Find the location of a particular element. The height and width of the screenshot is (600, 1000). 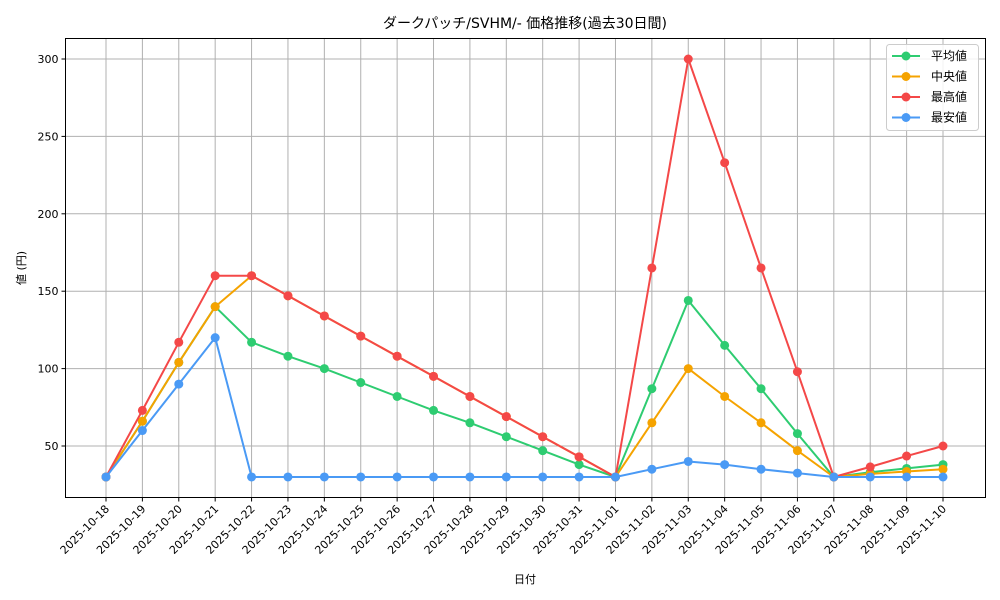

legend-item: 最高値 is located at coordinates (929, 96).